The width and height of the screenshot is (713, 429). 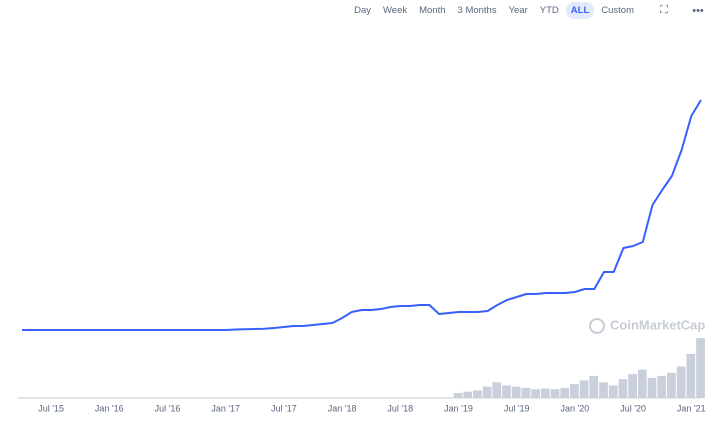 I want to click on range-button: Year, so click(x=518, y=10).